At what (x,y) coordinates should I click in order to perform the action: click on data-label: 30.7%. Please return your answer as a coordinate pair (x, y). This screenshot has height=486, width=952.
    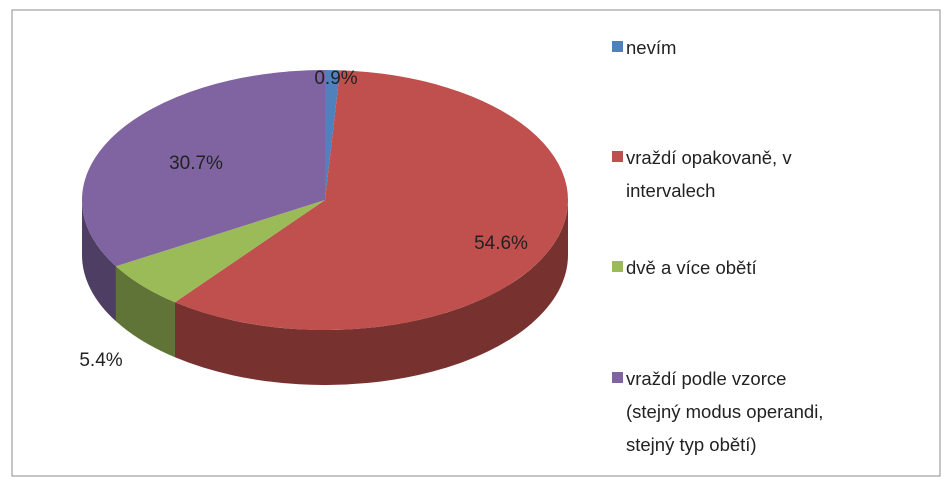
    Looking at the image, I should click on (196, 163).